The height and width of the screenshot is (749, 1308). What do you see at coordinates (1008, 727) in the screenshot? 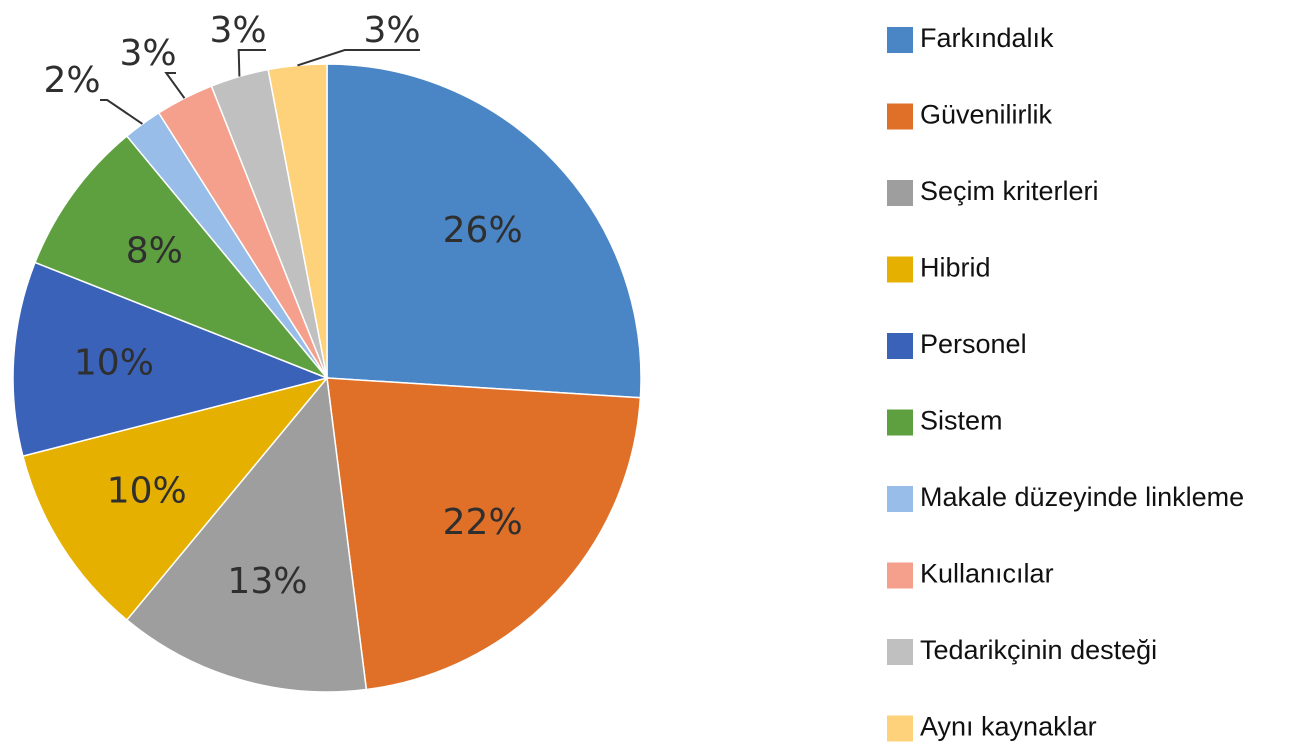
I see `legend-label: Aynı kaynaklar` at bounding box center [1008, 727].